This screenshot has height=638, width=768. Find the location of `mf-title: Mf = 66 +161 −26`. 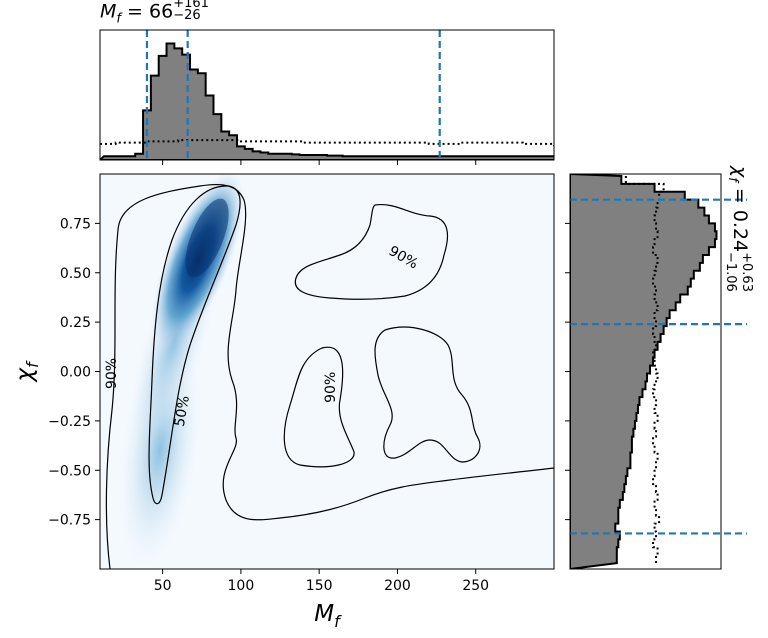

mf-title: Mf = 66 +161 −26 is located at coordinates (154, 13).